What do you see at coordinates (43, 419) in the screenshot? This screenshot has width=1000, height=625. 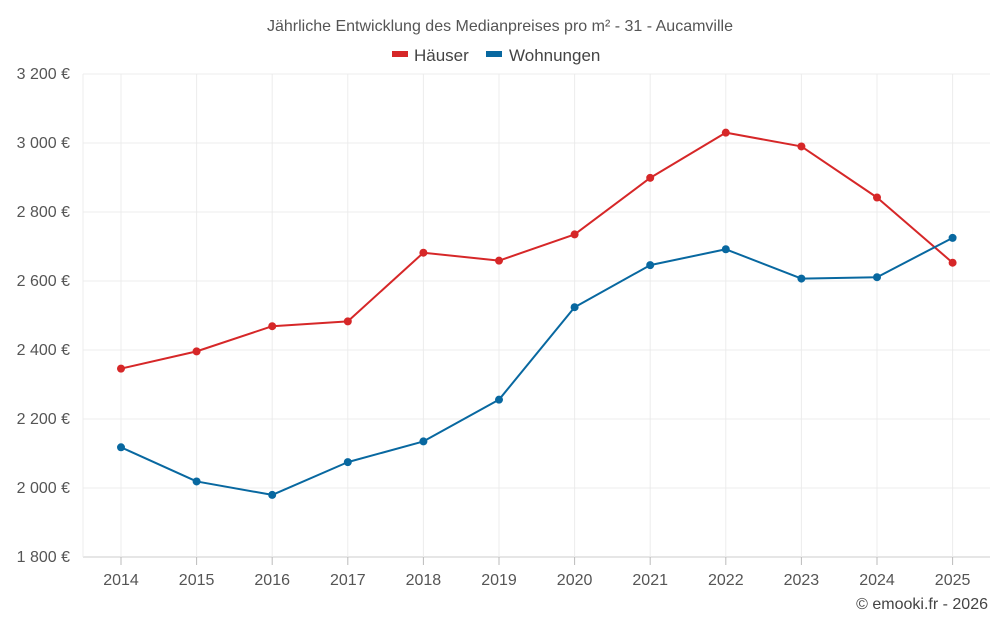 I see `y-tick-label: 2 200 €` at bounding box center [43, 419].